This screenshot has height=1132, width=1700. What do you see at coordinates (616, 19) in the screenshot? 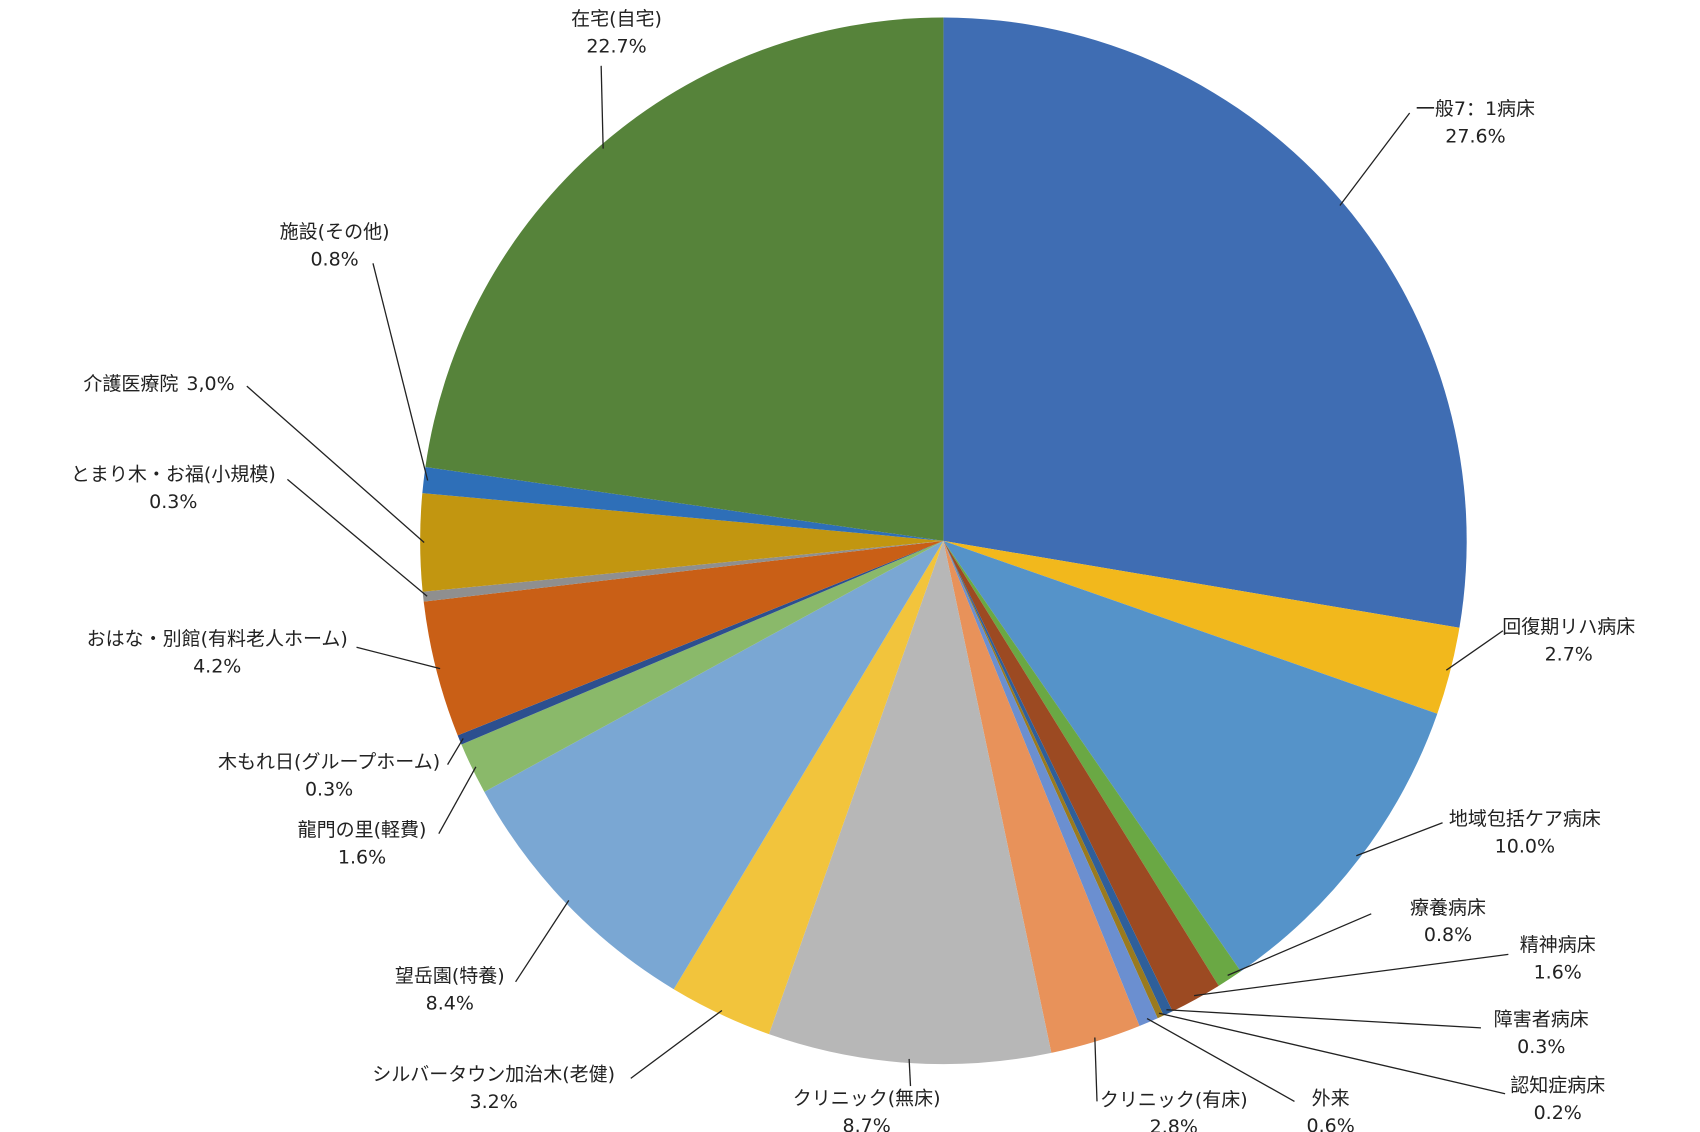
I see `category-label: 在宅(自宅)` at bounding box center [616, 19].